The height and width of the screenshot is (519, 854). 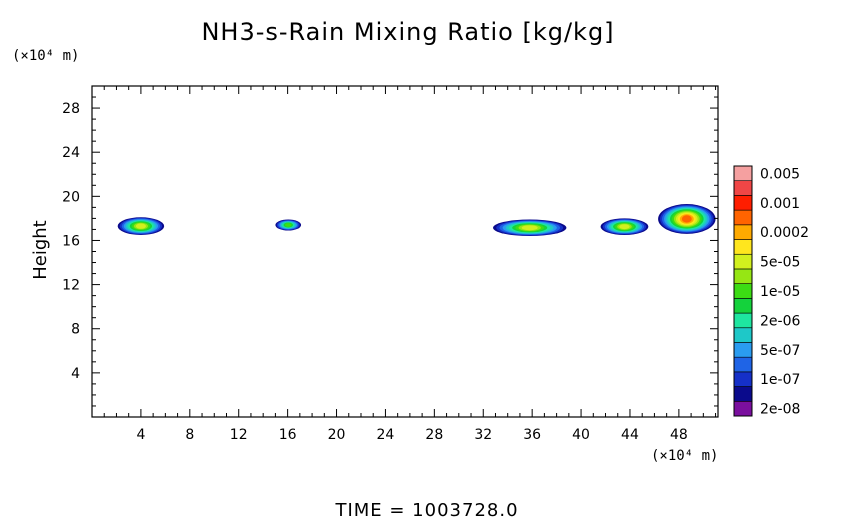 What do you see at coordinates (71, 286) in the screenshot?
I see `y-tick-label: 12` at bounding box center [71, 286].